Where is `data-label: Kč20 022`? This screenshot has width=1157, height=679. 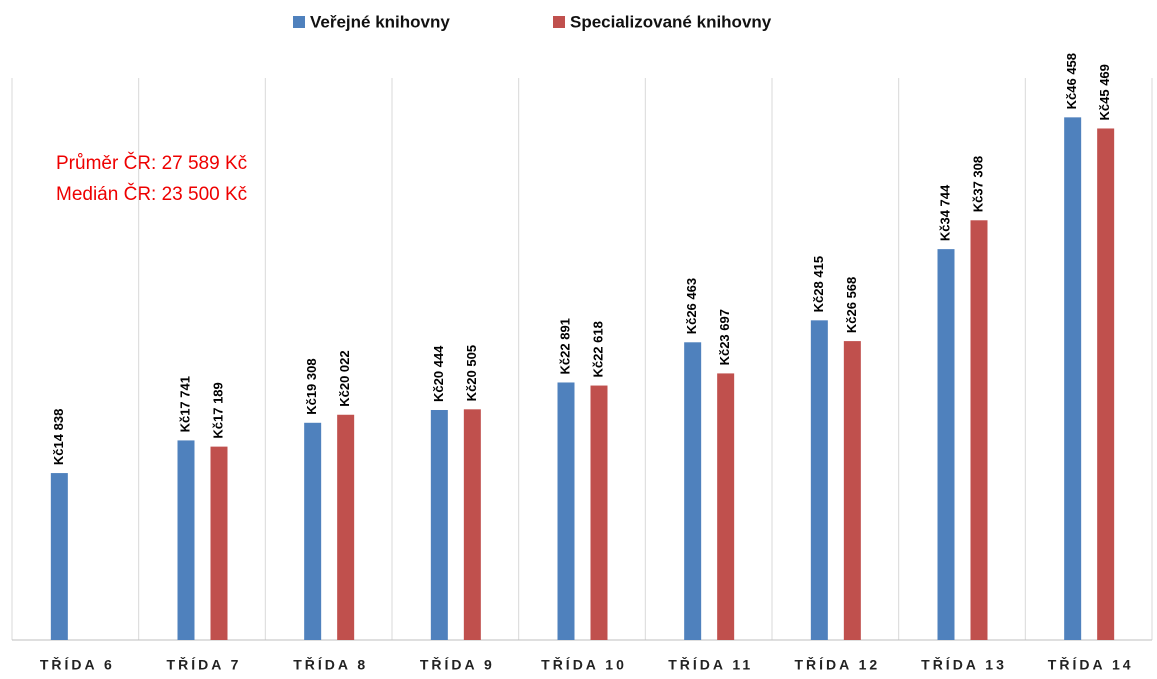
data-label: Kč20 022 is located at coordinates (344, 378).